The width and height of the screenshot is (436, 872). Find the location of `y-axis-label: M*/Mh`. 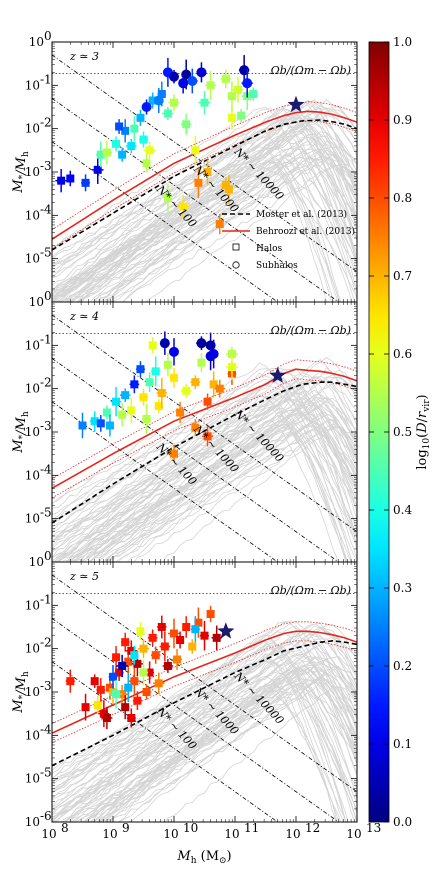

y-axis-label: M*/Mh is located at coordinates (21, 172).